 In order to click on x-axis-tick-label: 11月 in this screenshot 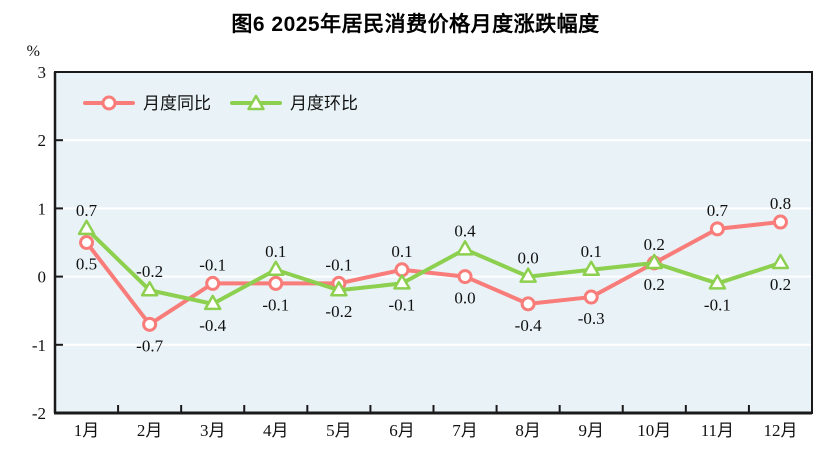, I will do `click(717, 430)`.